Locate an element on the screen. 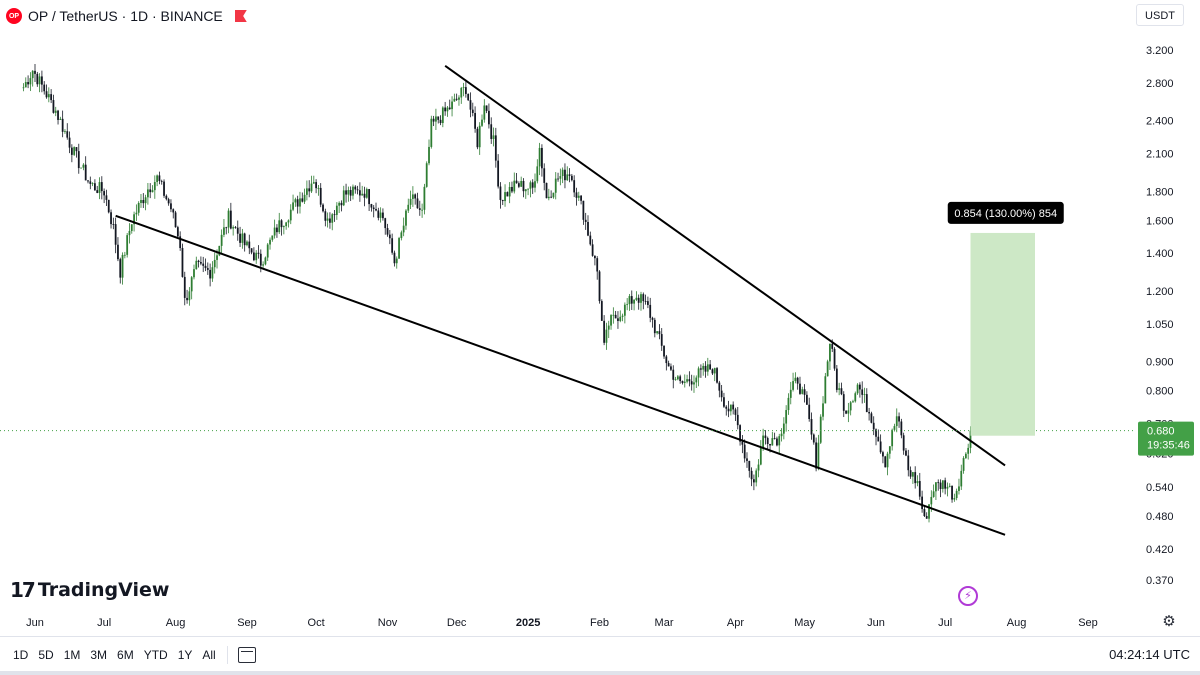 The image size is (1200, 675). time-tick-label: Jul is located at coordinates (104, 623).